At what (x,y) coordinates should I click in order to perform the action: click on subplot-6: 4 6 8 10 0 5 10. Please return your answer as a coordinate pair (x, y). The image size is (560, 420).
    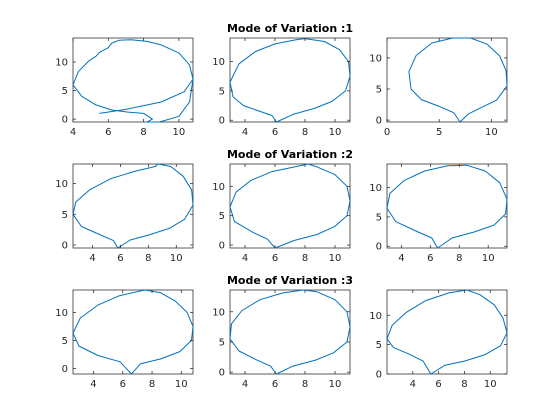
    Looking at the image, I should click on (438, 213).